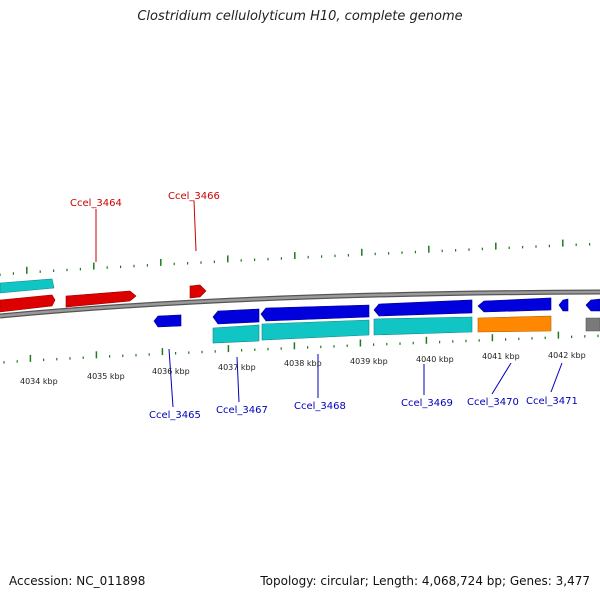 The height and width of the screenshot is (600, 600). Describe the element at coordinates (242, 410) in the screenshot. I see `gene-label-reverse-2: Ccel_3467` at that location.